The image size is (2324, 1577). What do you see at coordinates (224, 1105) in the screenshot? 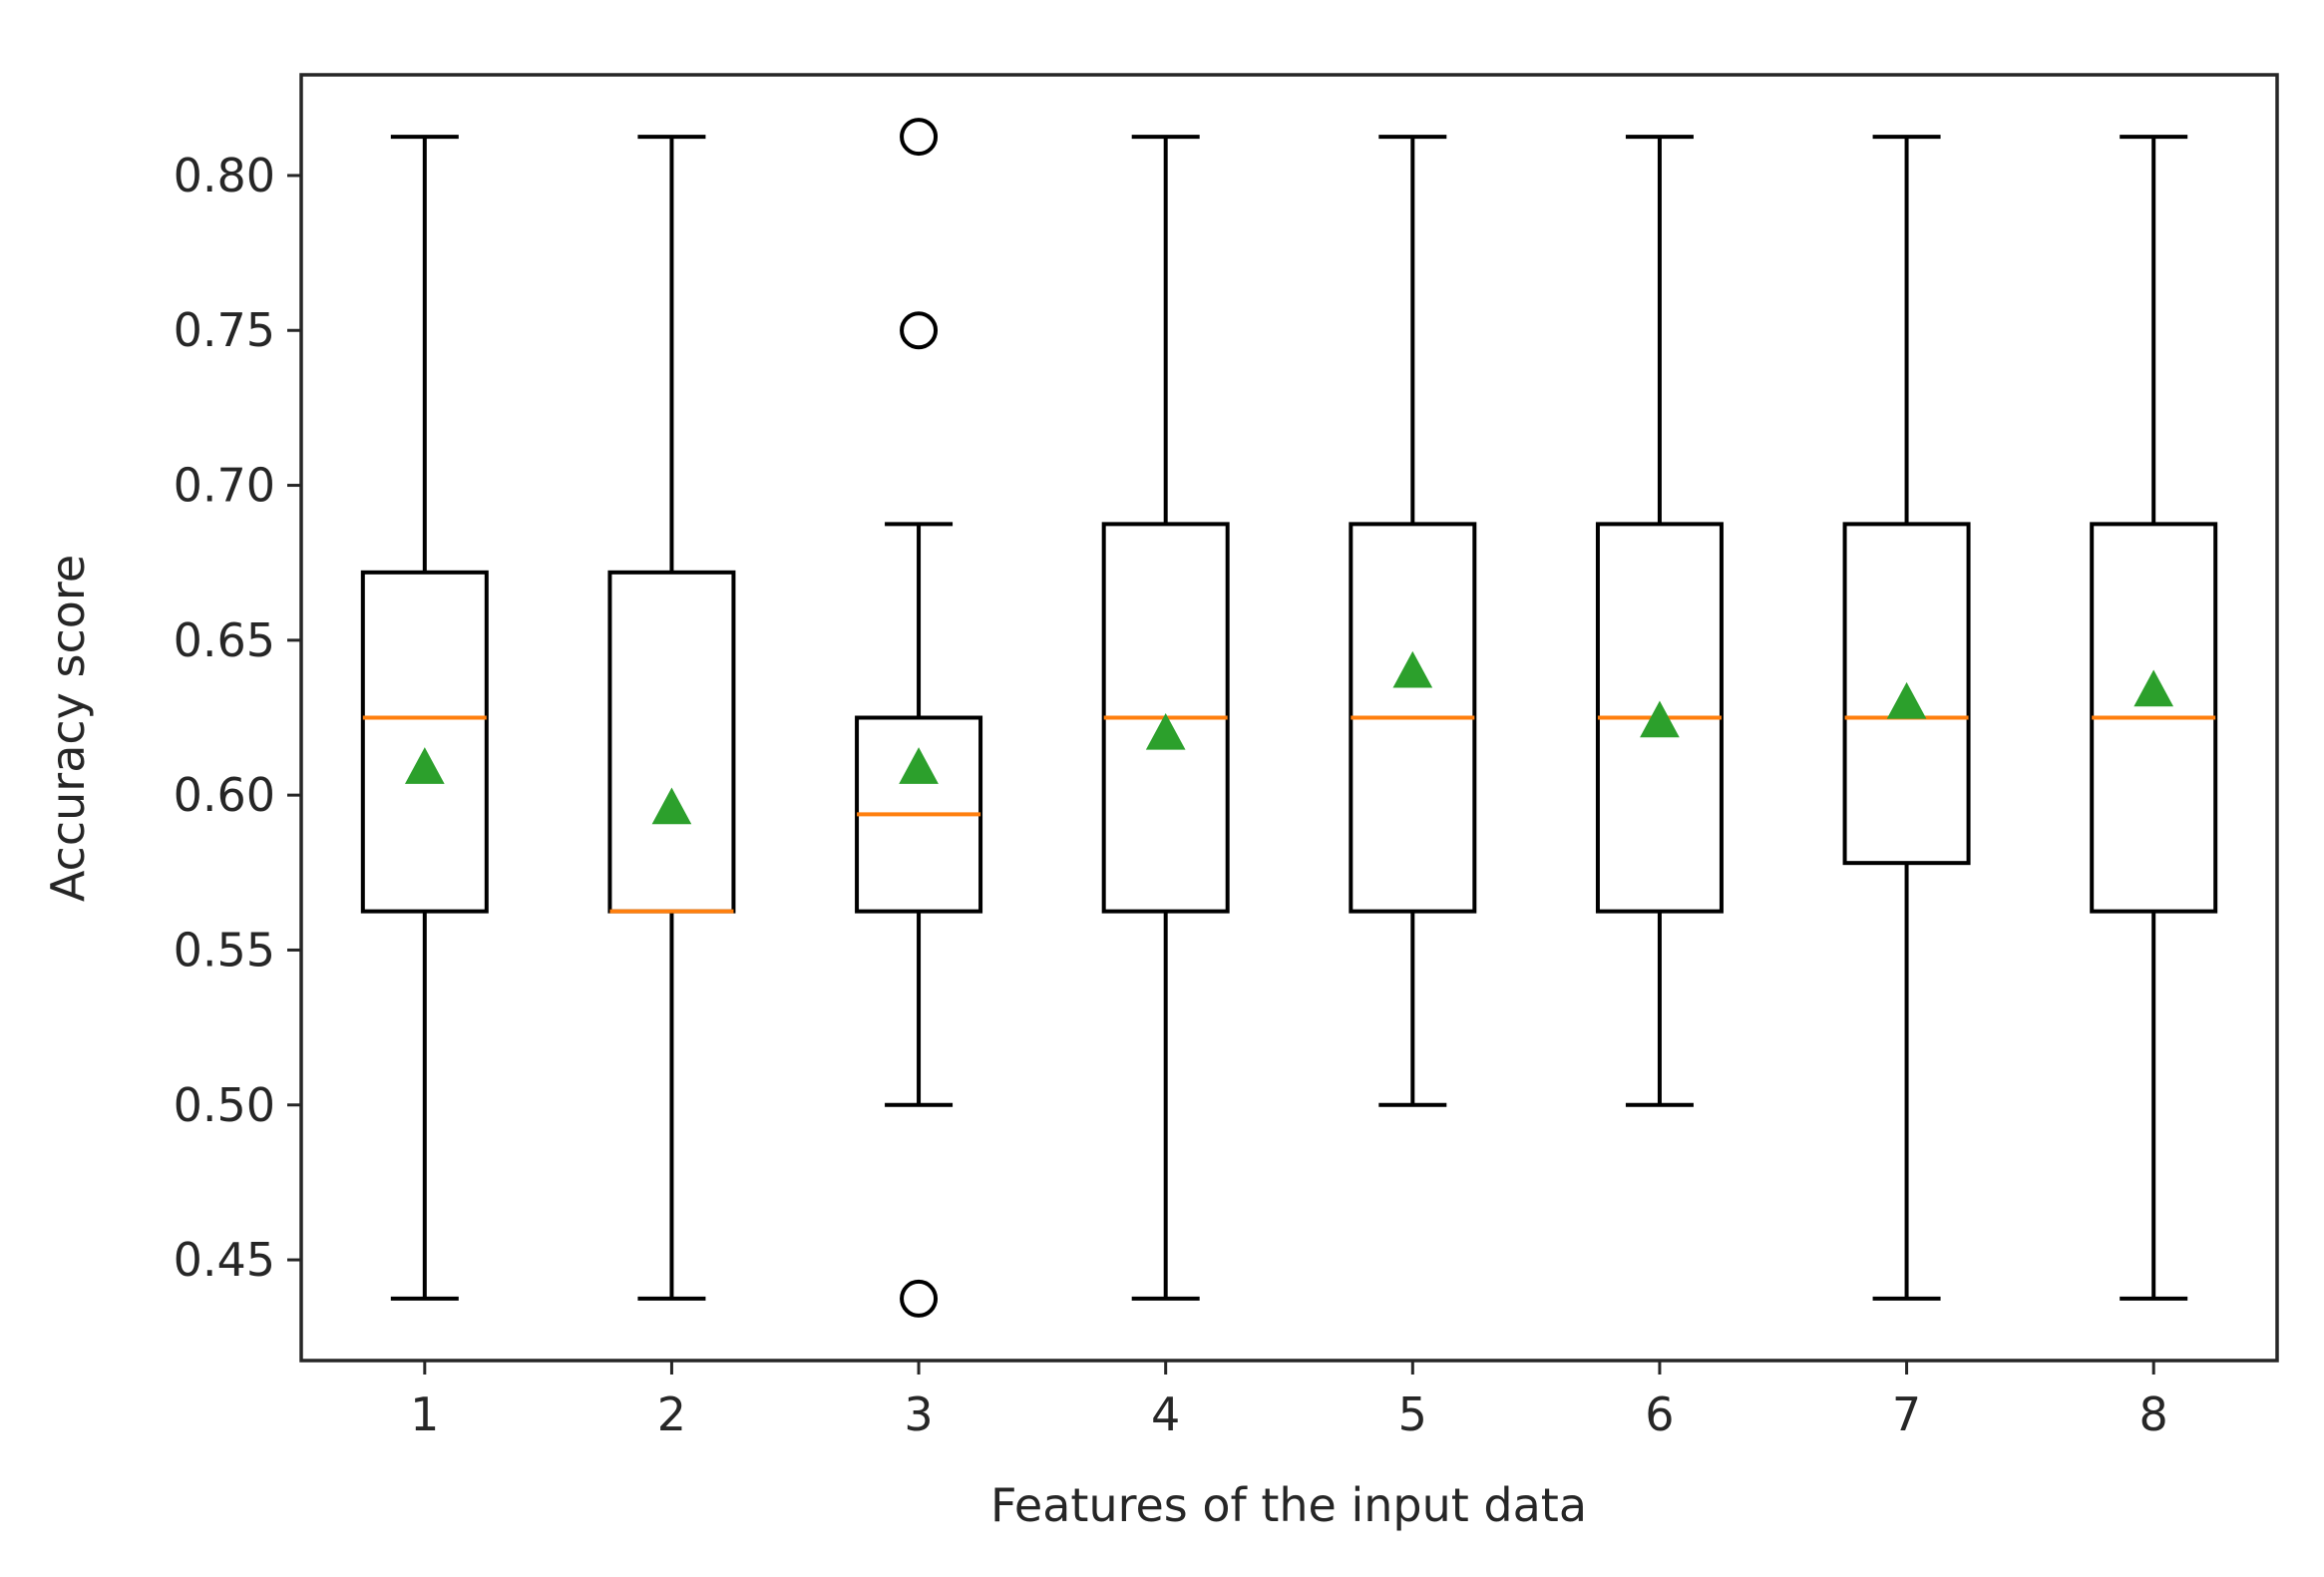
I see `y-tick-label: 0.50` at bounding box center [224, 1105].